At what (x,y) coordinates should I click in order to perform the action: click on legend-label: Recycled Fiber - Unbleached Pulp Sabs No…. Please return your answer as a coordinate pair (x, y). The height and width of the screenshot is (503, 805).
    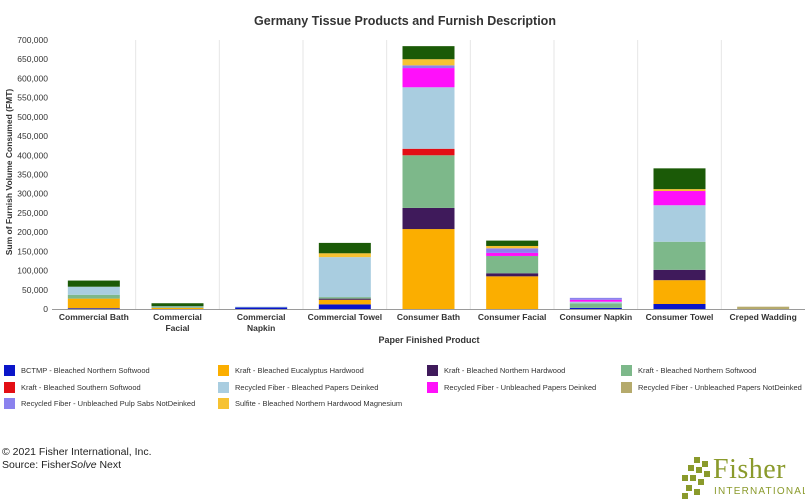
    Looking at the image, I should click on (108, 403).